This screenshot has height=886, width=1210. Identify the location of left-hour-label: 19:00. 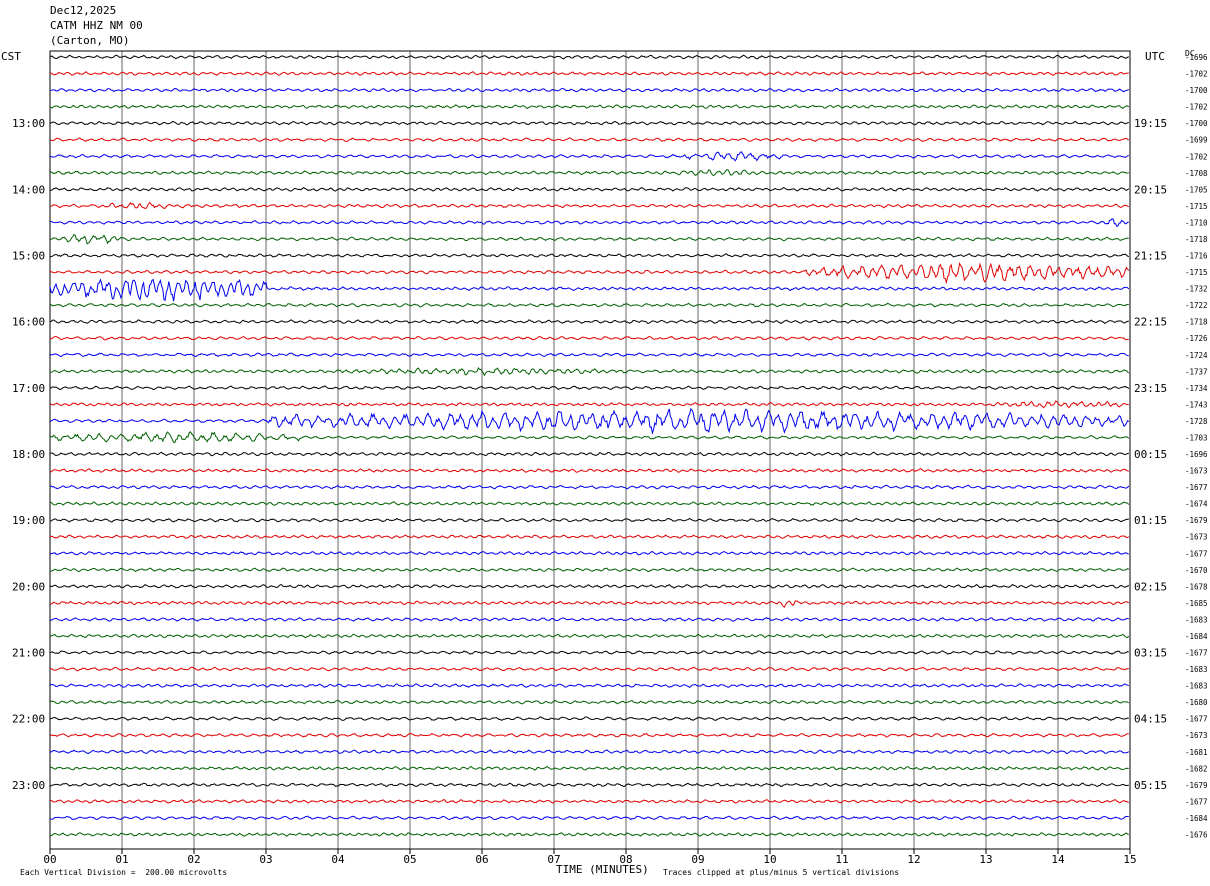
(28, 520).